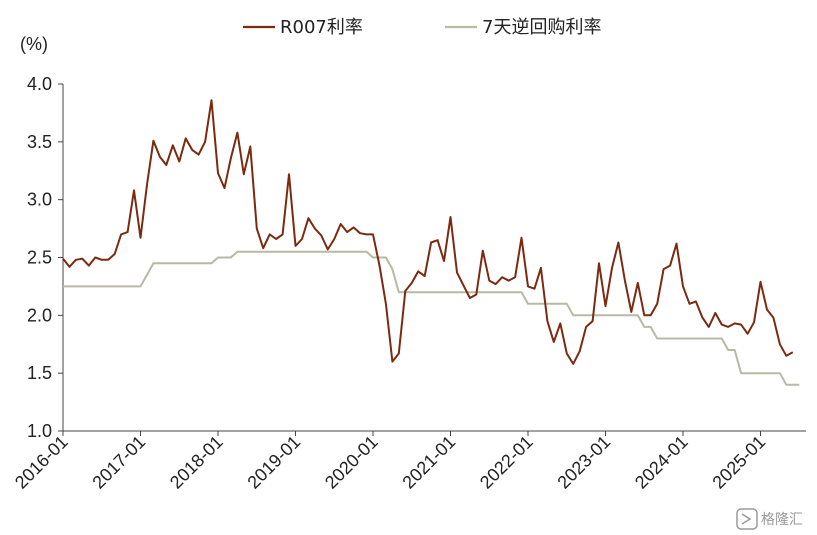  What do you see at coordinates (422, 27) in the screenshot?
I see `chart-legend: R007利率 7天逆回购利率` at bounding box center [422, 27].